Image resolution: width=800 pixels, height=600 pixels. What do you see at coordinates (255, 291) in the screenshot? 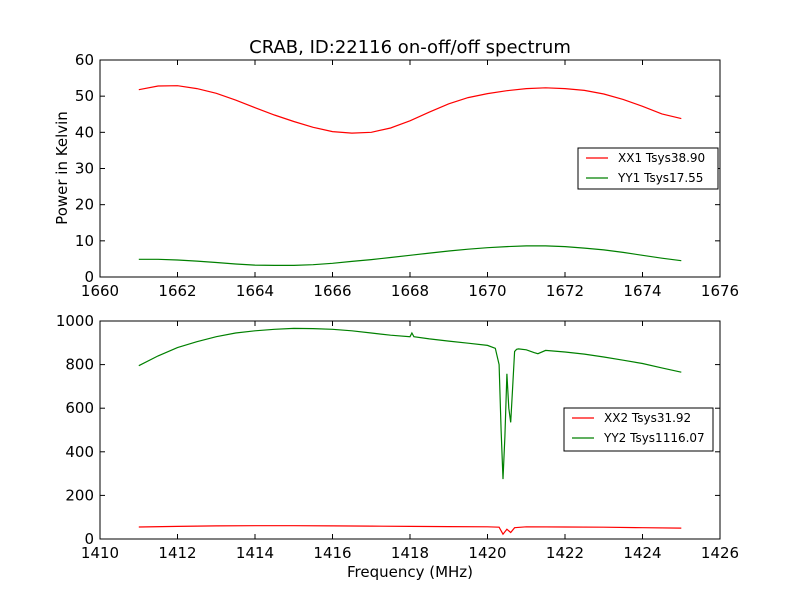
I see `x-tick-label: 1664` at bounding box center [255, 291].